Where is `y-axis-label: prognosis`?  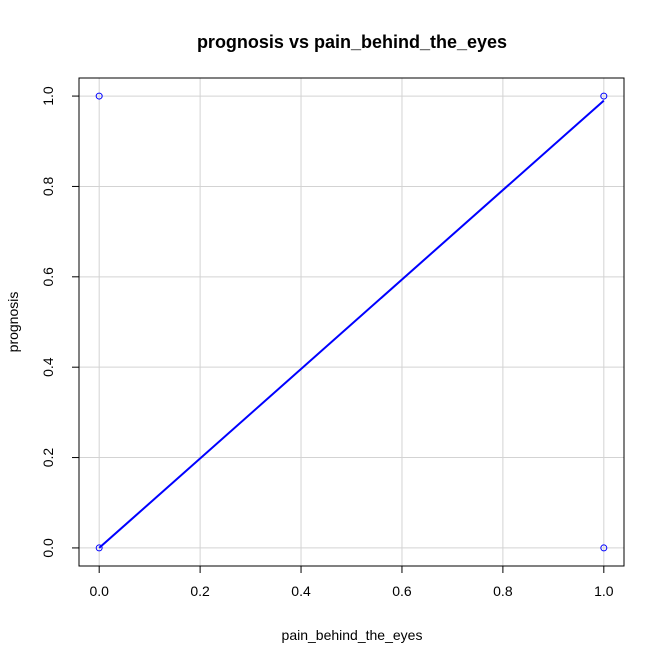 y-axis-label: prognosis is located at coordinates (13, 322).